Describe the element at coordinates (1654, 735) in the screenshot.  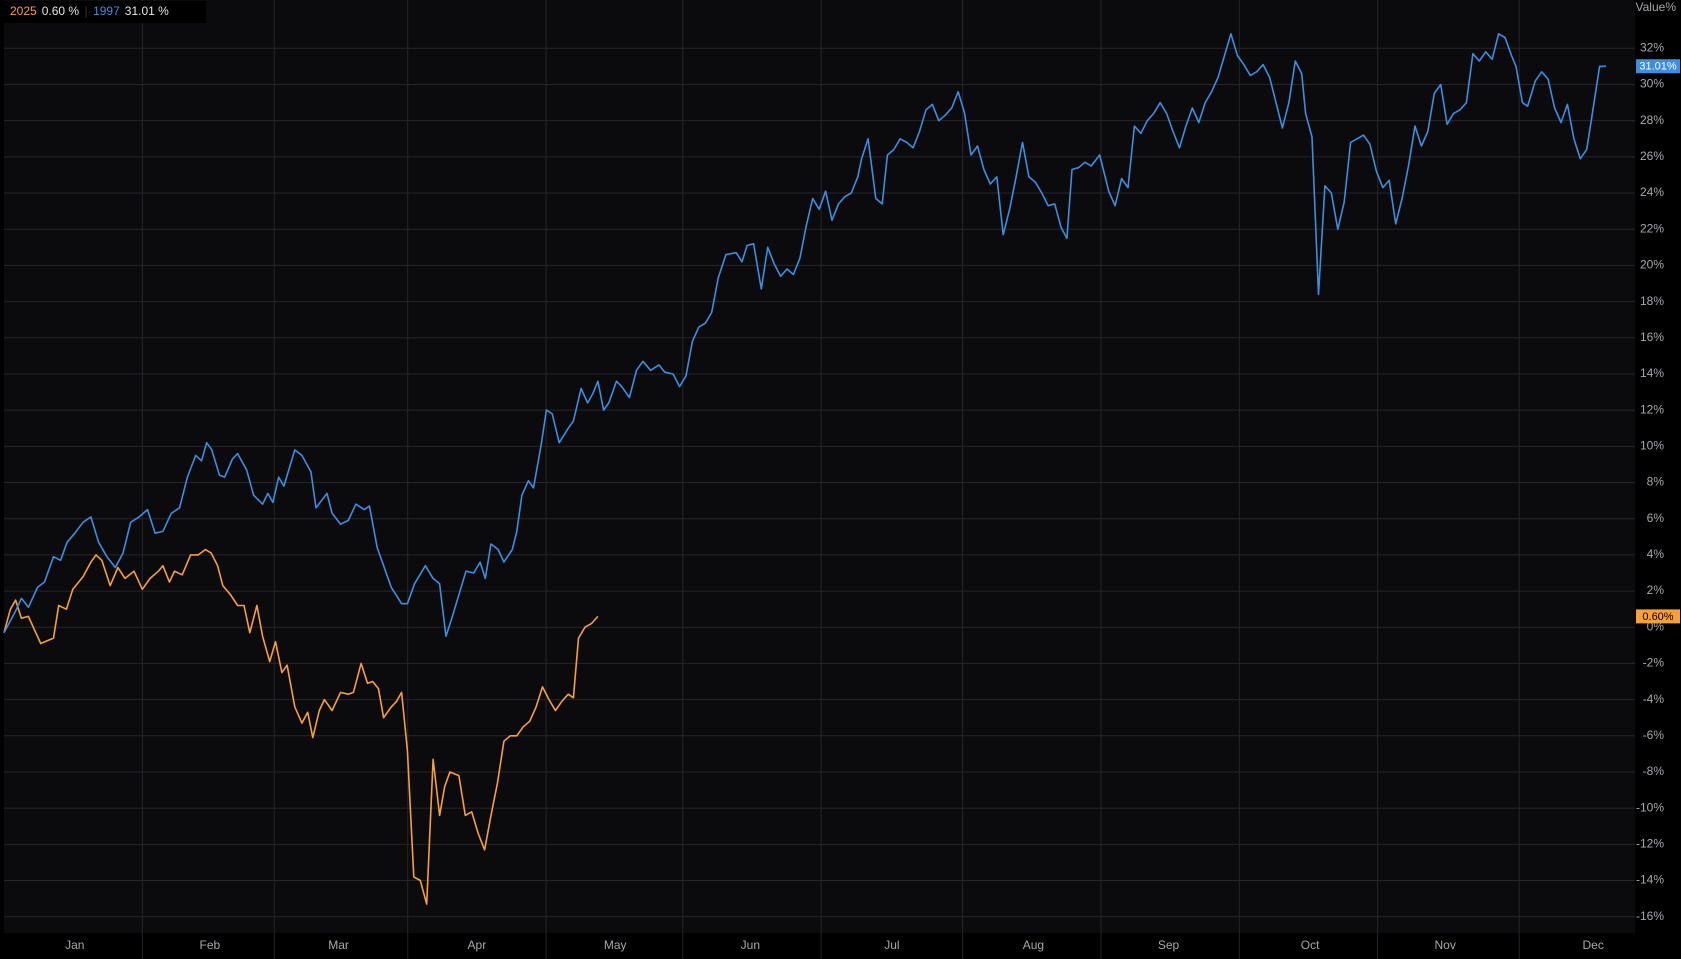
I see `y-tick-label: -6%` at that location.